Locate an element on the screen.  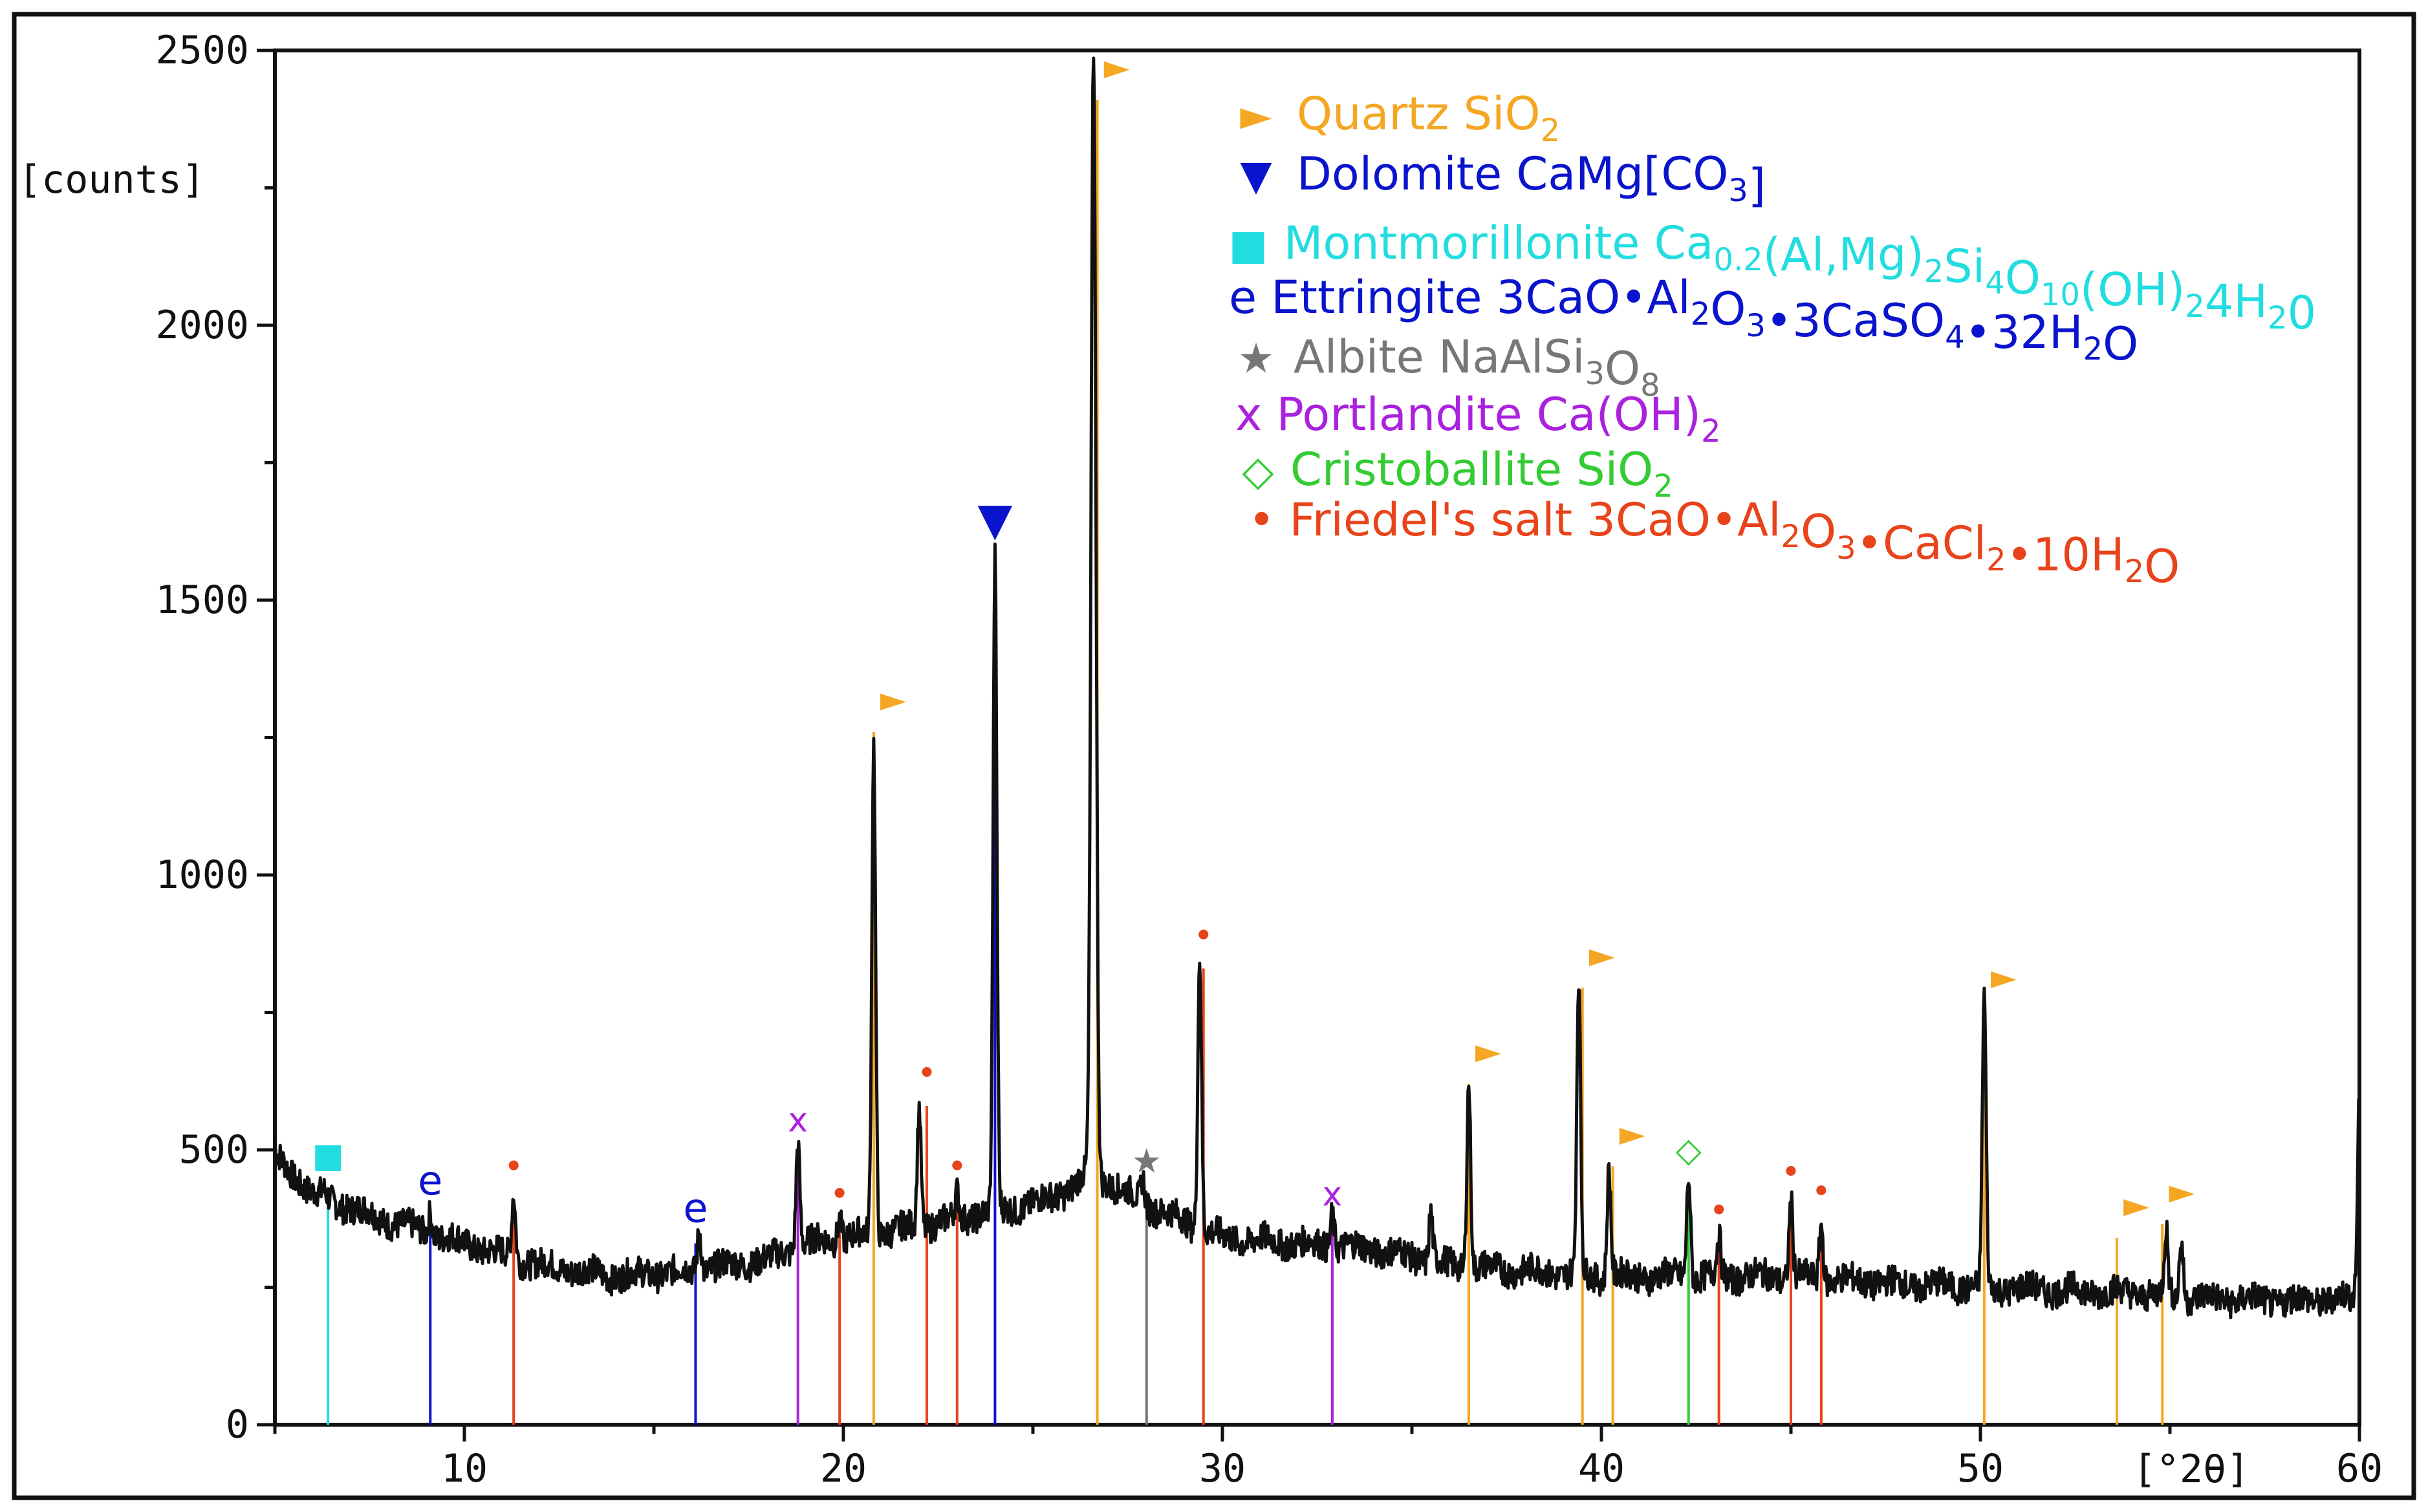
y-tick-label: 2500 is located at coordinates (203, 50).